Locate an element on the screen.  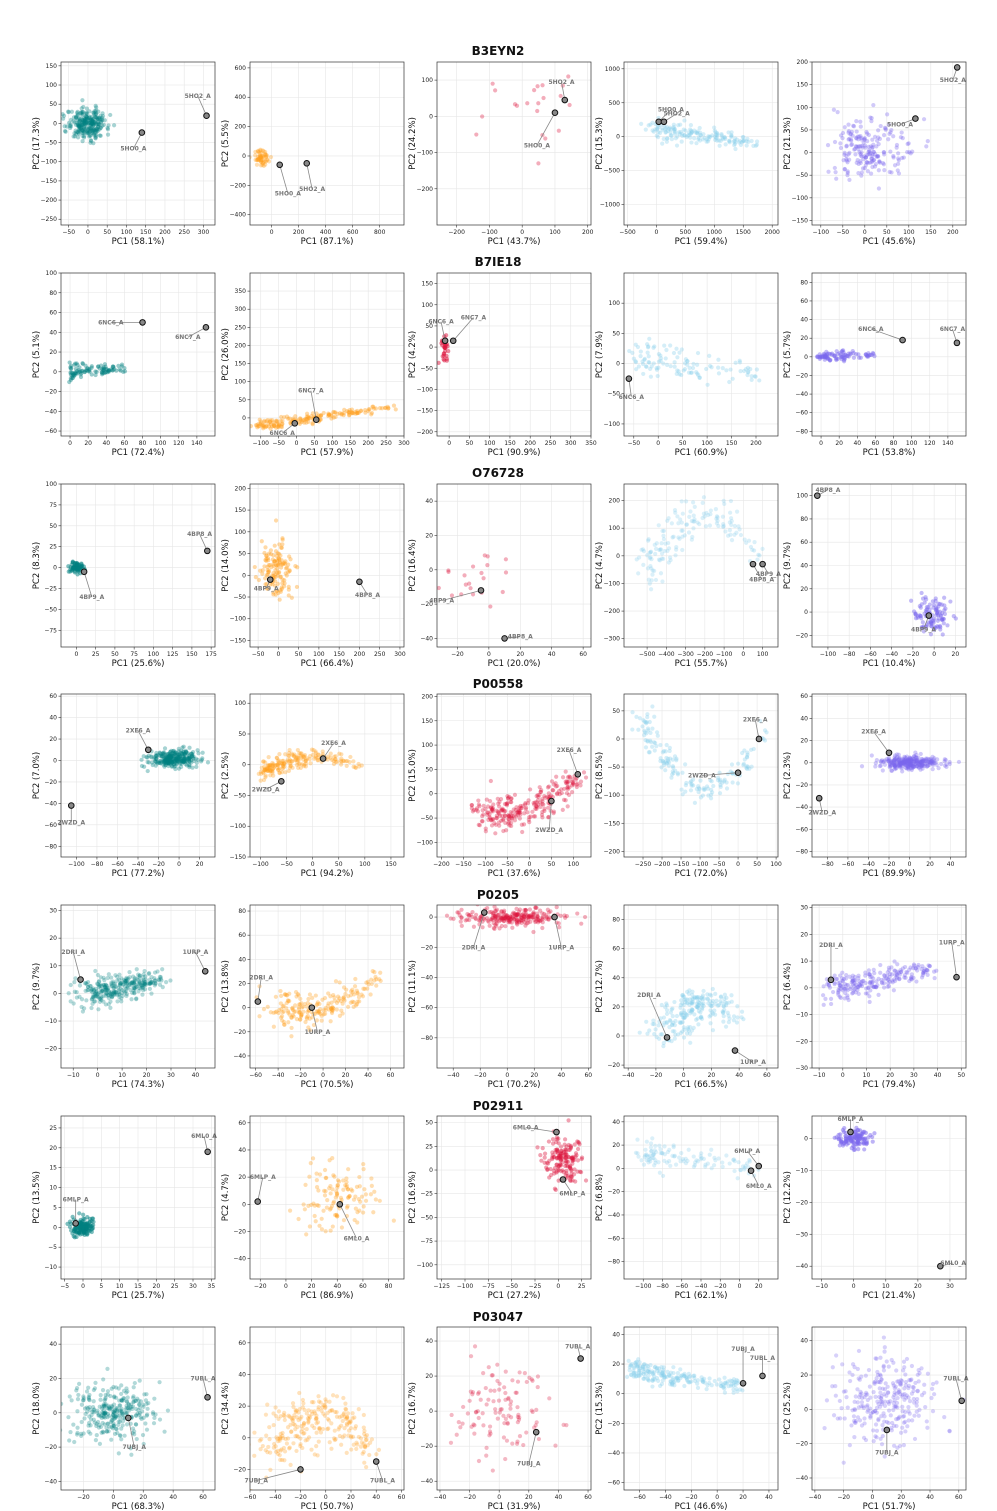
highlight-point-6nc6_a is located at coordinates (295, 423).